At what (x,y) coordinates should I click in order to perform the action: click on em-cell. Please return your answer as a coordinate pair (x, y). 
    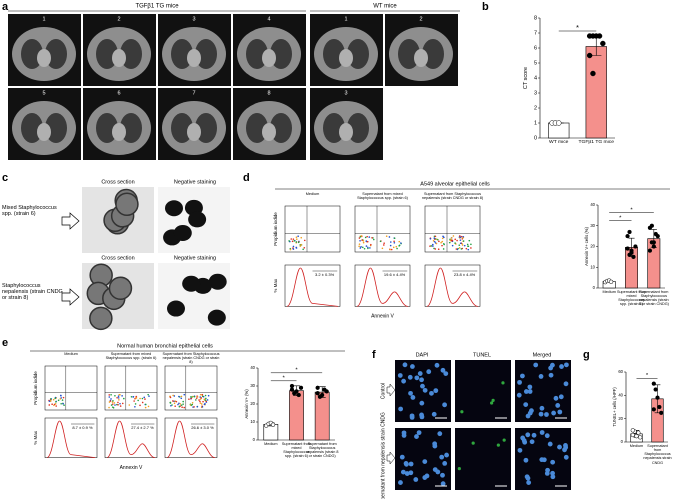
    Looking at the image, I should click on (182, 232).